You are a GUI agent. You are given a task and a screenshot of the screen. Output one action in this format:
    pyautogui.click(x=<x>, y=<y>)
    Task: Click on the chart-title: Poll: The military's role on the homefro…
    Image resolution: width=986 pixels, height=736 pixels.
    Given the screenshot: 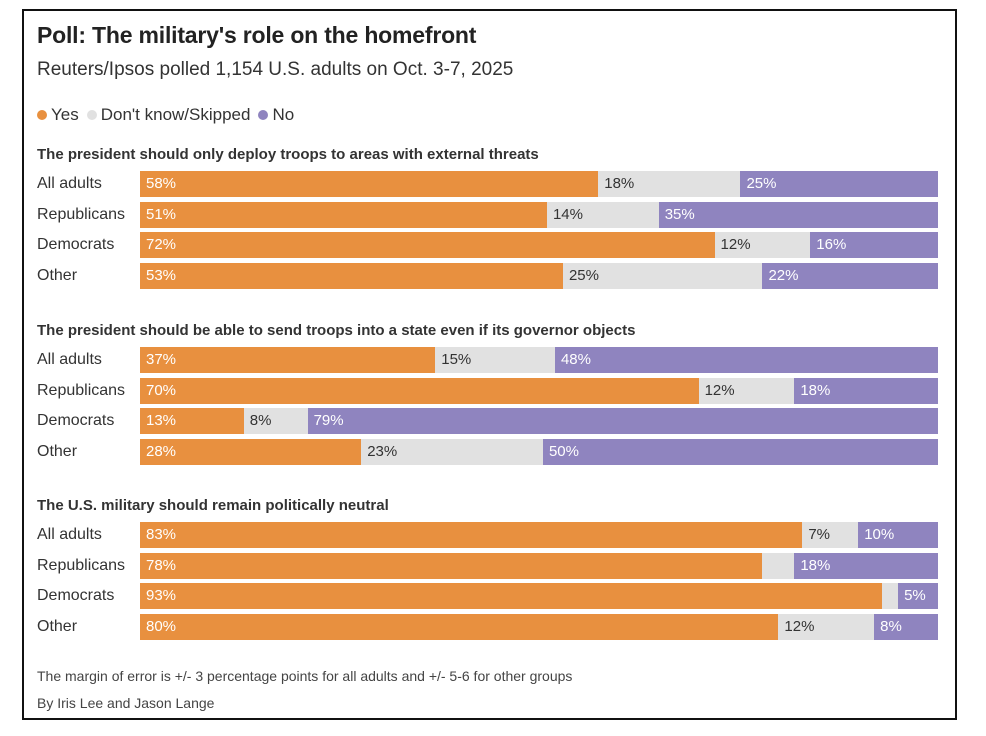 What is the action you would take?
    pyautogui.click(x=257, y=35)
    